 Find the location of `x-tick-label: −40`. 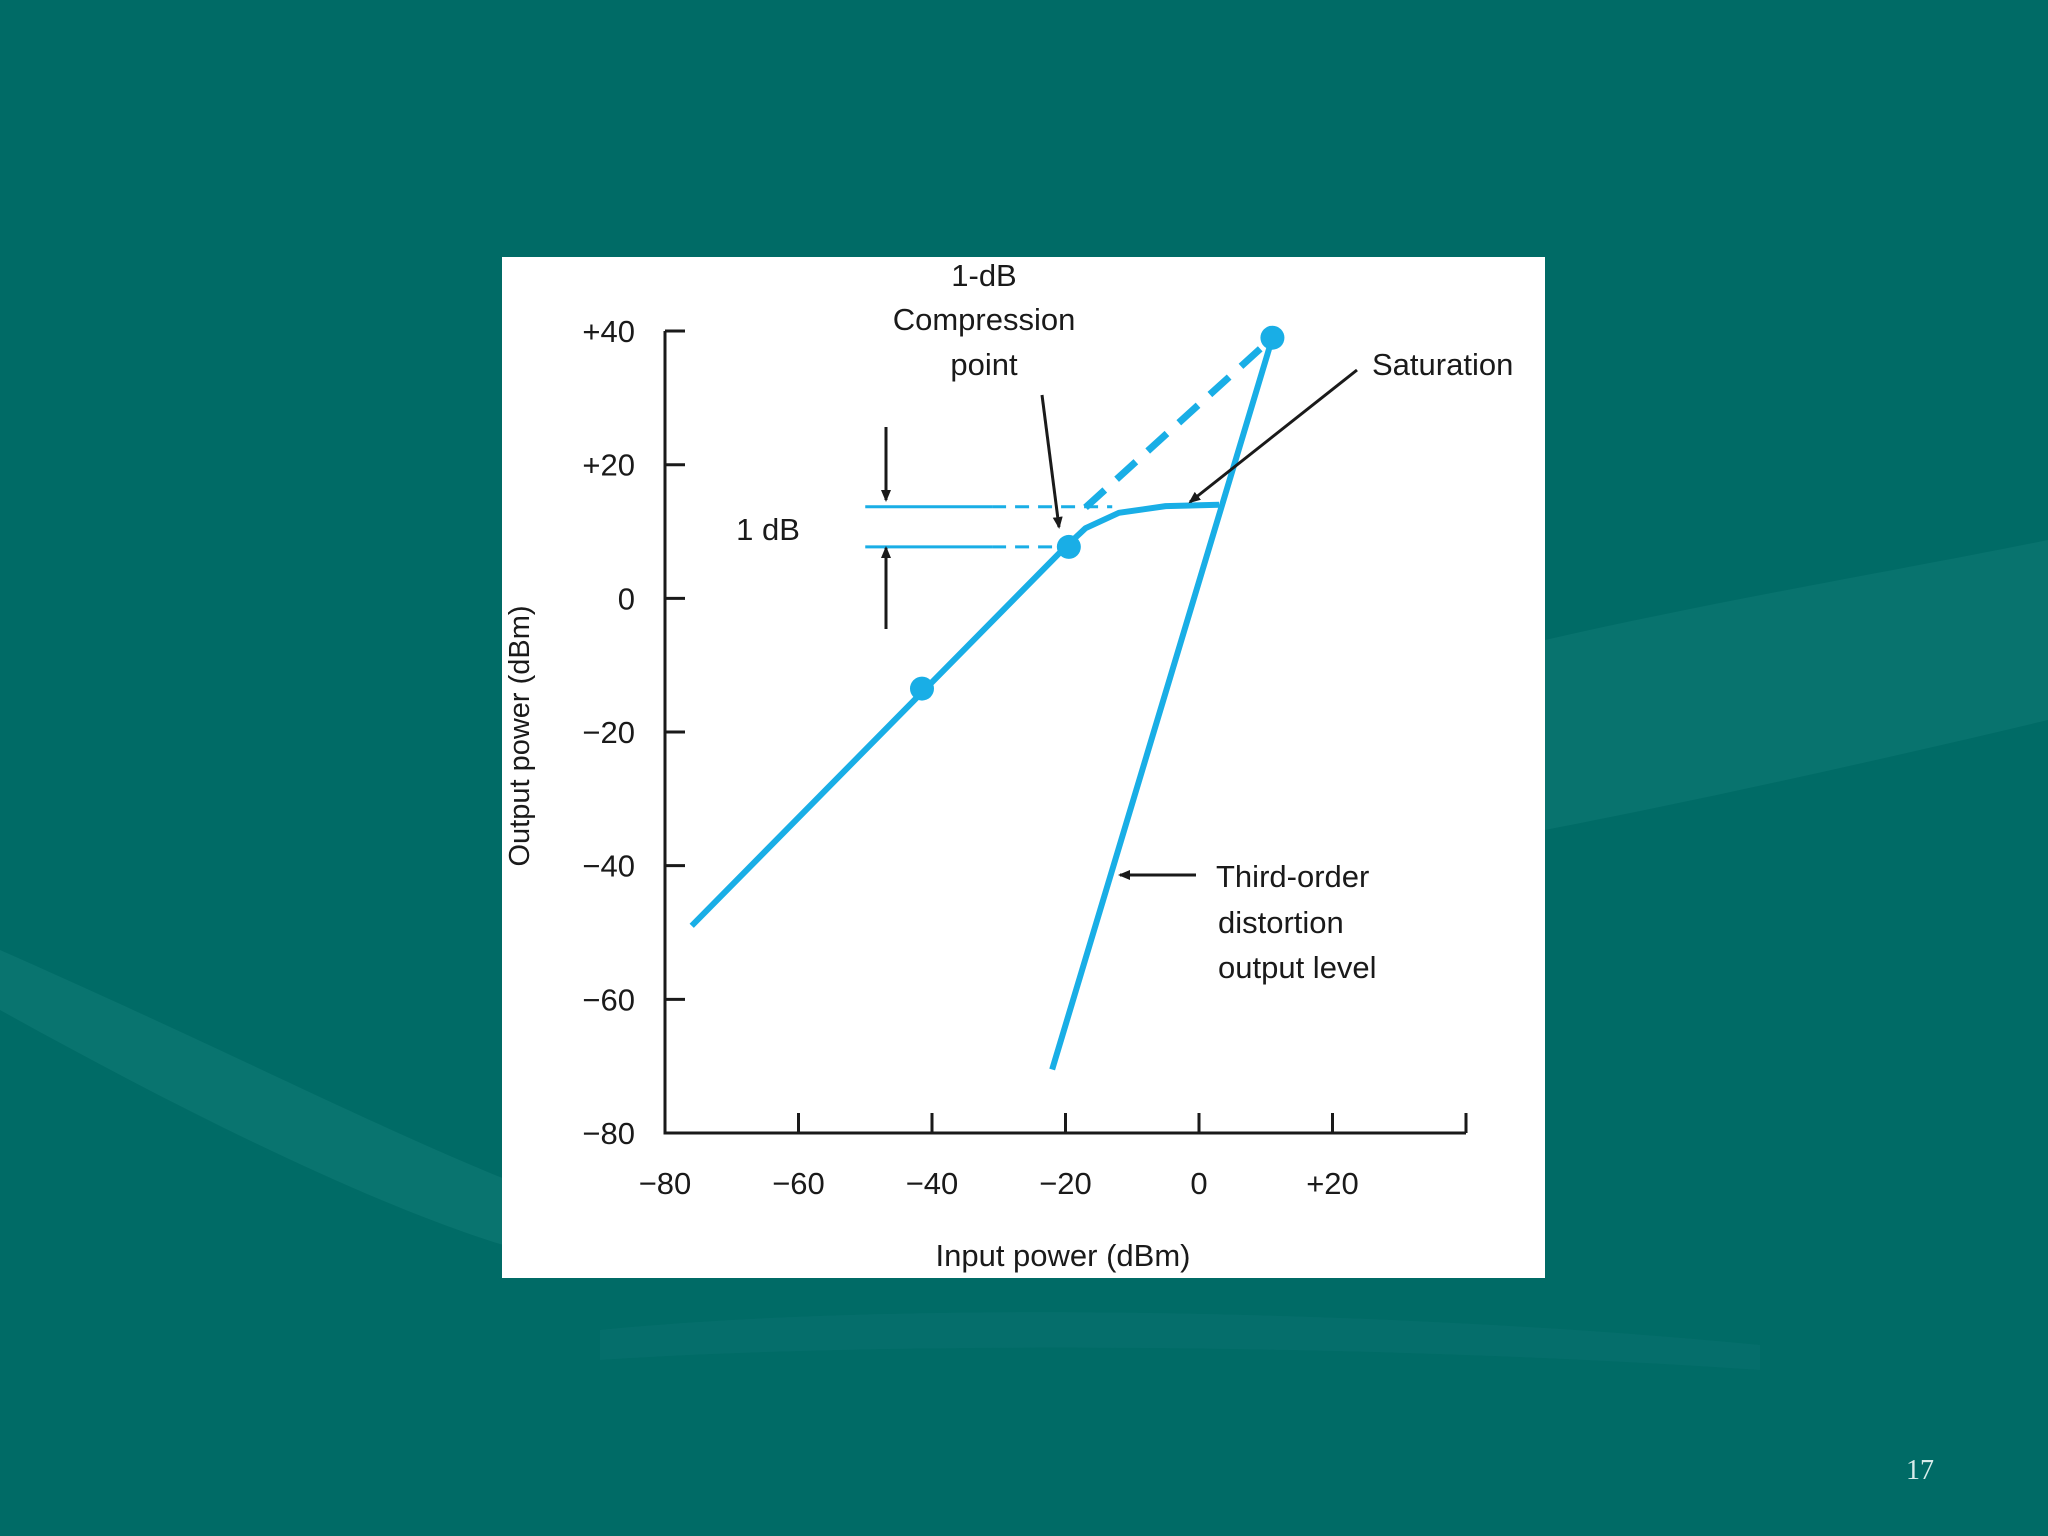

x-tick-label: −40 is located at coordinates (932, 1183).